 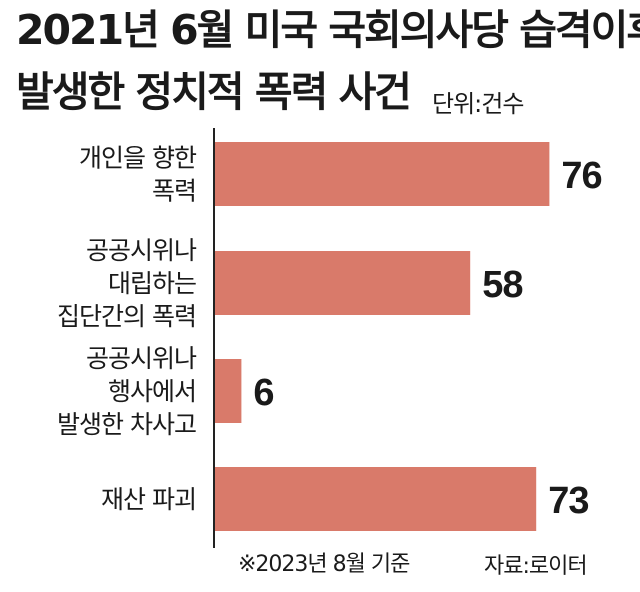 I want to click on footnote: ※2023년 8월 기준, so click(x=324, y=564).